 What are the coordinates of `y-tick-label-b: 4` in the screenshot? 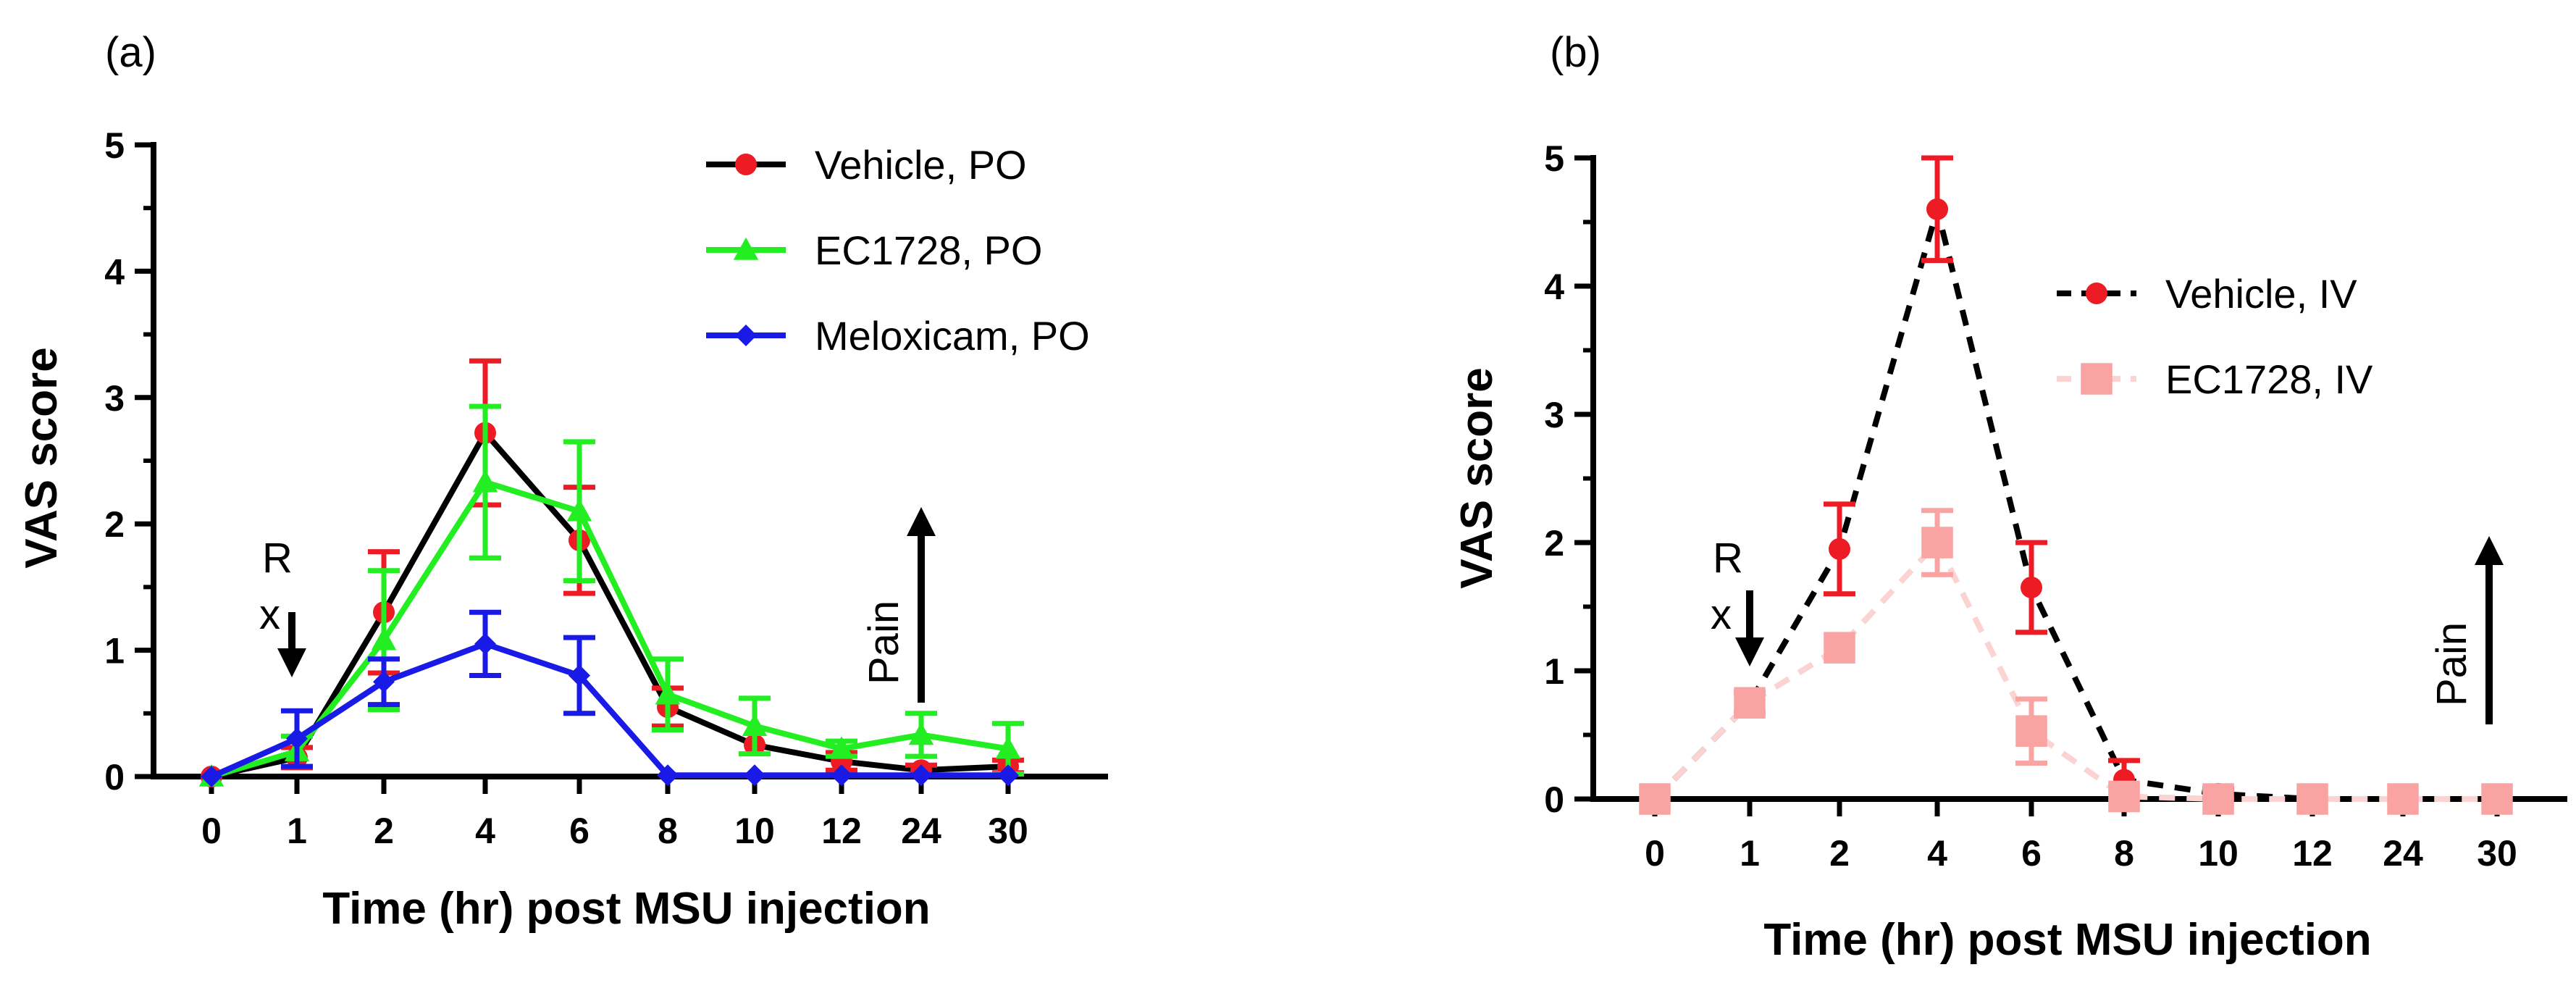 It's located at (1554, 287).